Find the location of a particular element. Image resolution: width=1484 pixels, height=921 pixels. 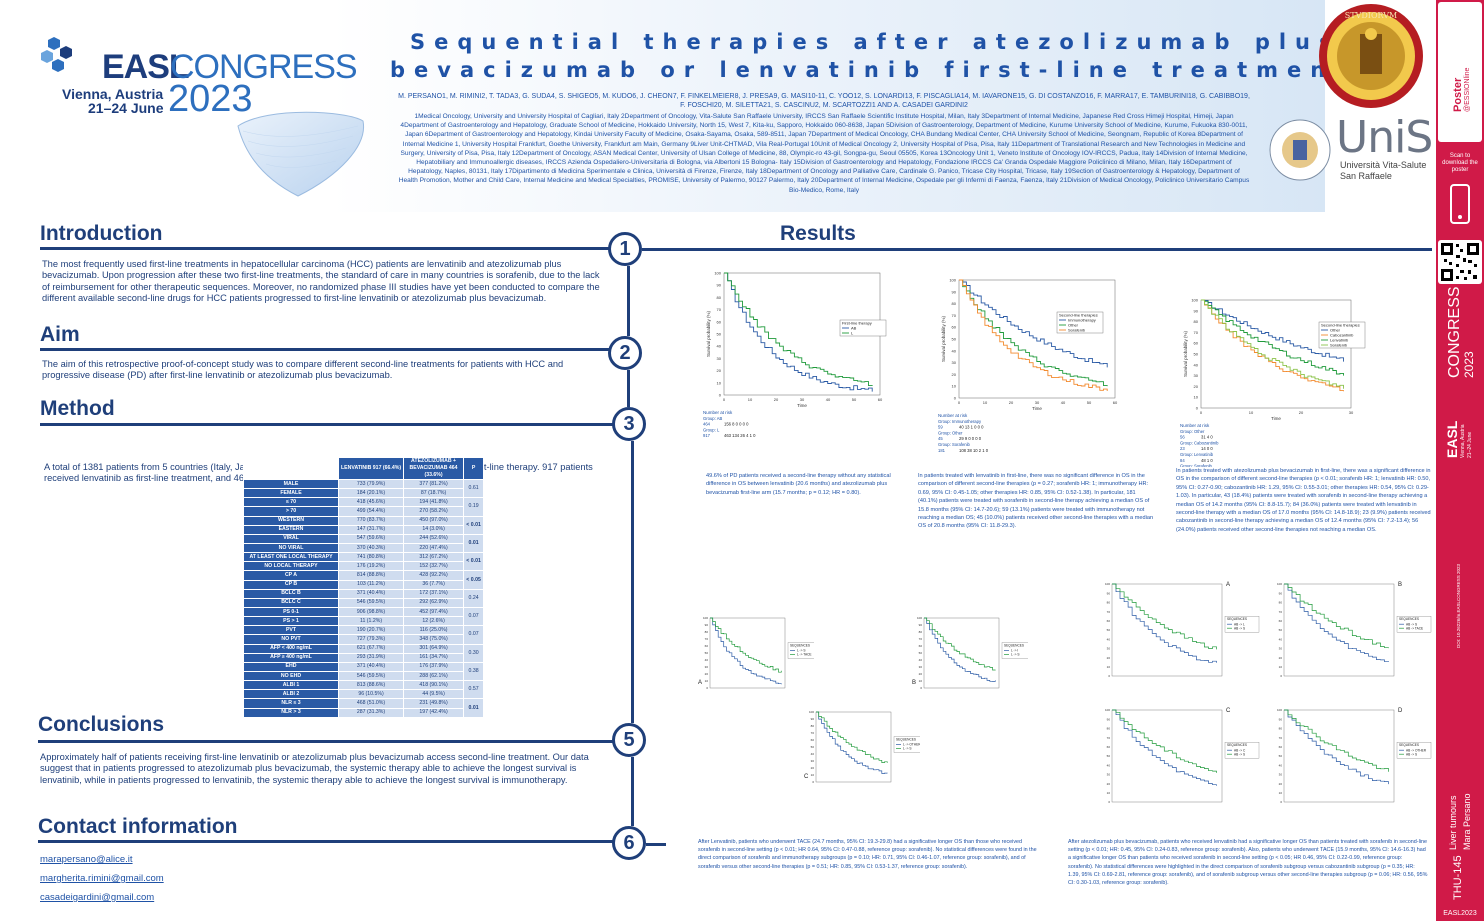

survival-curve-lenvatinib is located at coordinates (1272, 337).